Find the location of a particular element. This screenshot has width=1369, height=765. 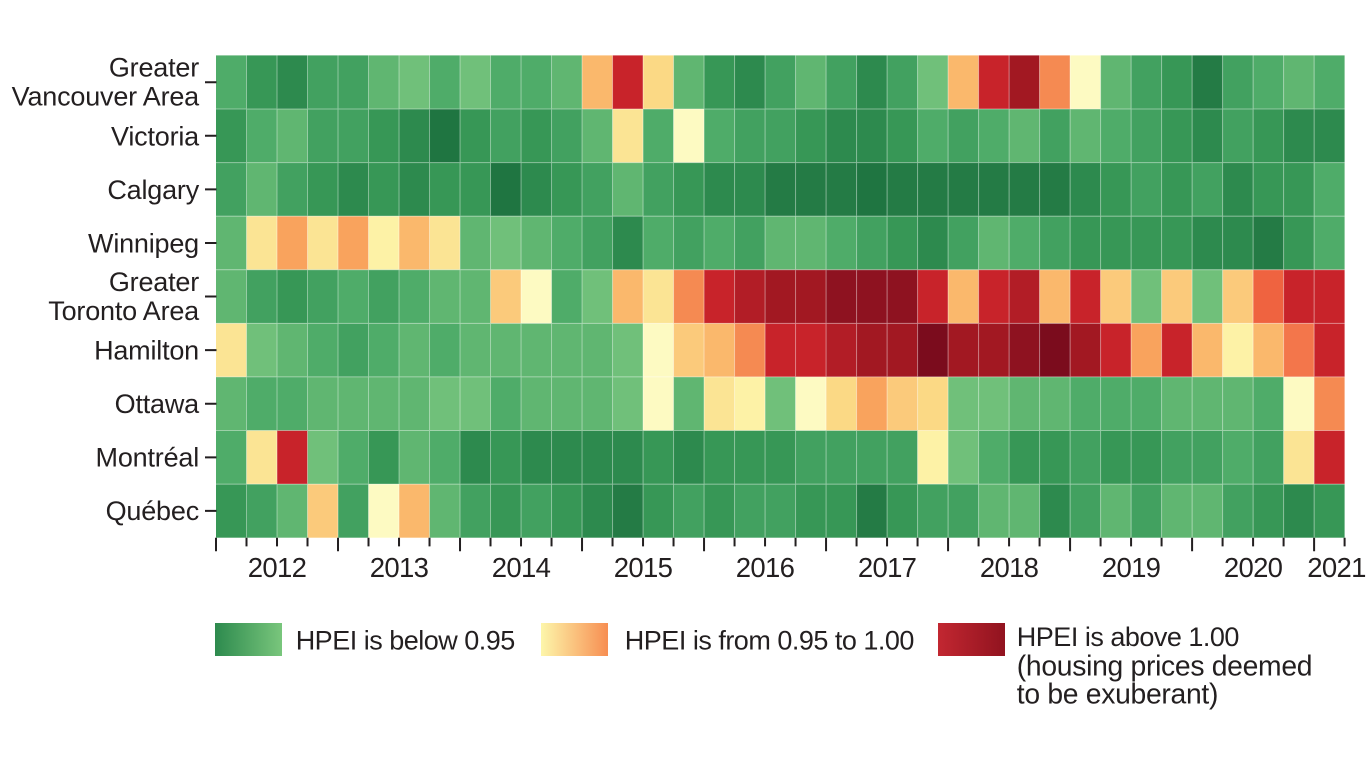

svg-text: HPEI is below 0.95 is located at coordinates (405, 640).